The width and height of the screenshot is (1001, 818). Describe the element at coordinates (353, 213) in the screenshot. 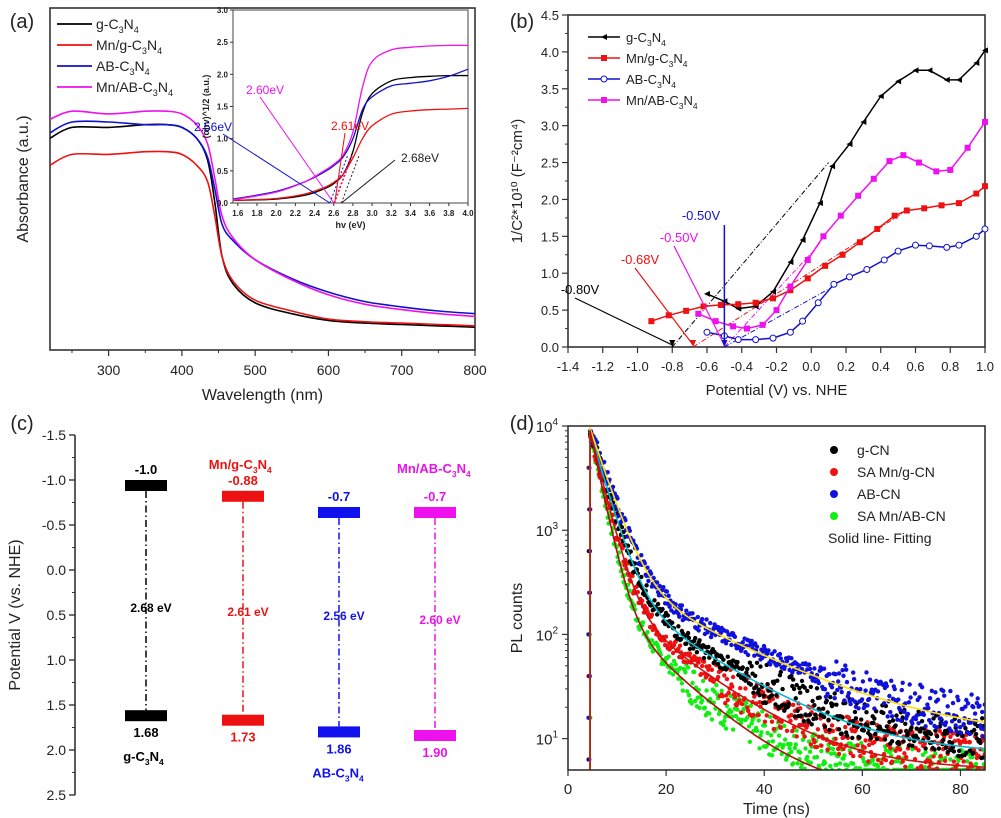

I see `inset-x-tick-label: 2.8` at that location.